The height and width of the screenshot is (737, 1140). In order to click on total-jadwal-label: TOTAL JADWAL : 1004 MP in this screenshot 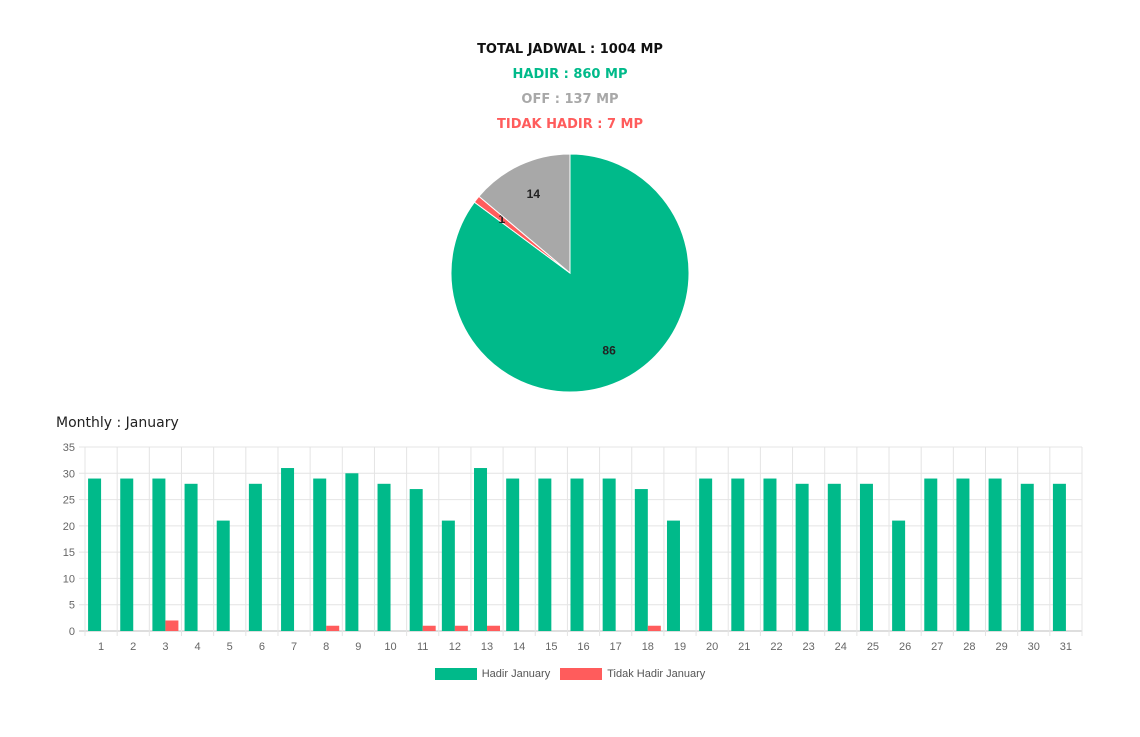, I will do `click(570, 49)`.